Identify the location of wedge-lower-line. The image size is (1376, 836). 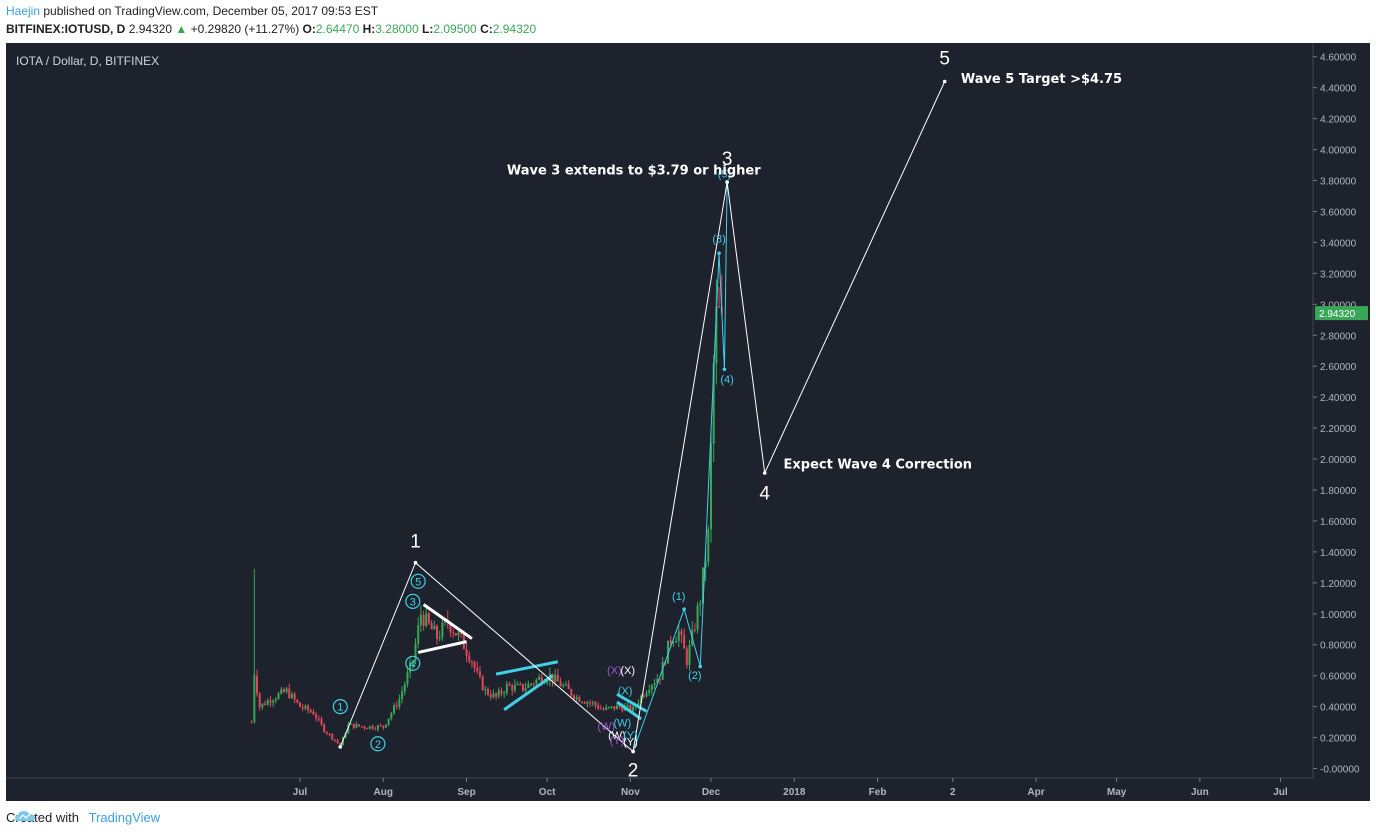
(629, 710).